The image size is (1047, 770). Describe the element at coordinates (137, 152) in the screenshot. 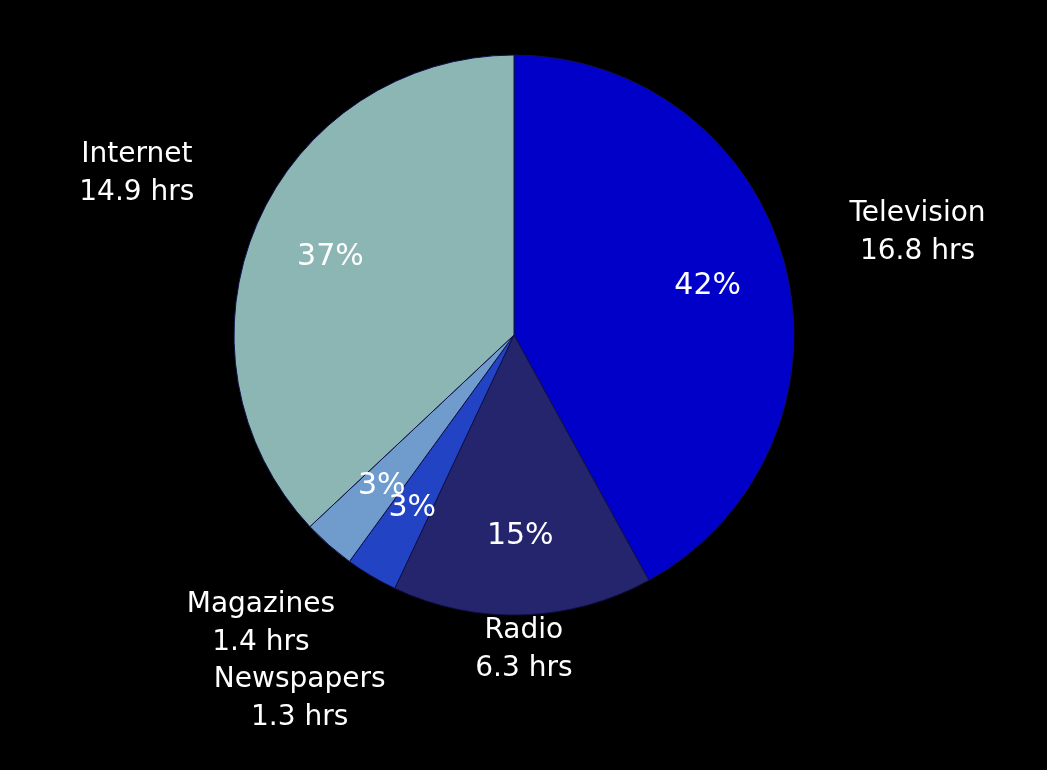

I see `slice-label: Internet` at that location.